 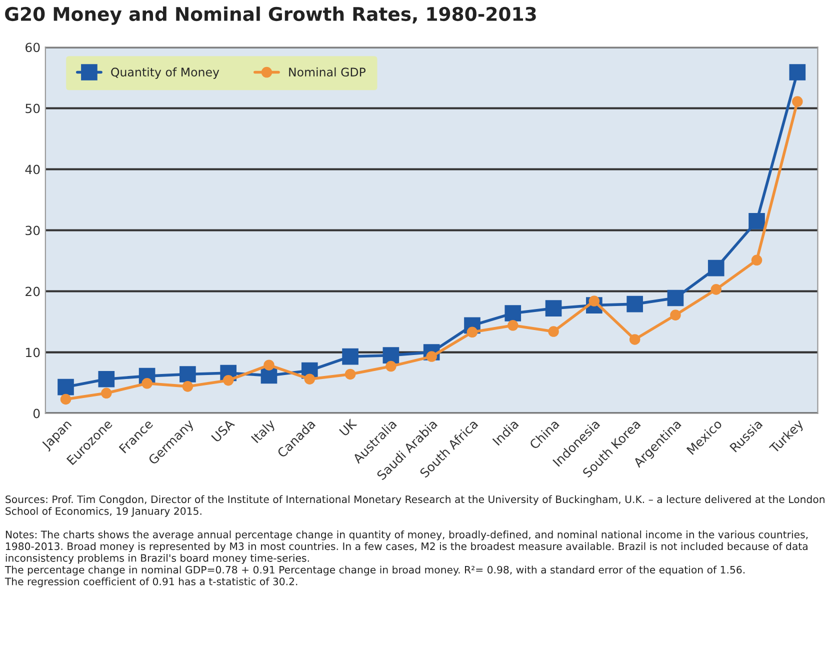 I want to click on text: Notes: The charts shows the average annual percentage change in quantity of money, broadly-defined, and nominal national income in the various countries, 1980-2013. Broad money is represented by M3 in most countries. In a few cases, M2 is the broadest measure available. Brazil is not included because of data inconsistency problems in Brazil's board money time-series., so click(x=407, y=547).